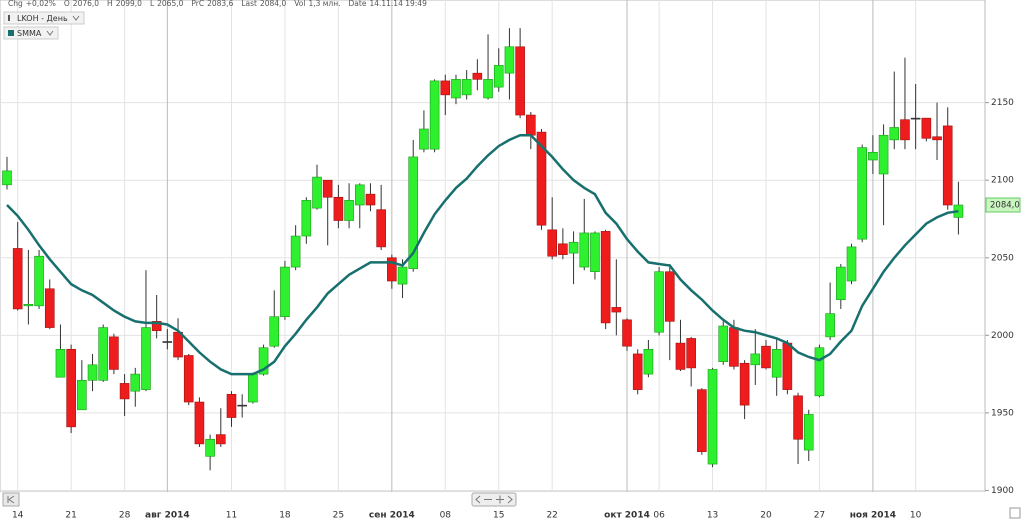 This screenshot has width=1024, height=523. Describe the element at coordinates (766, 516) in the screenshot. I see `x-tick-label: 20` at that location.